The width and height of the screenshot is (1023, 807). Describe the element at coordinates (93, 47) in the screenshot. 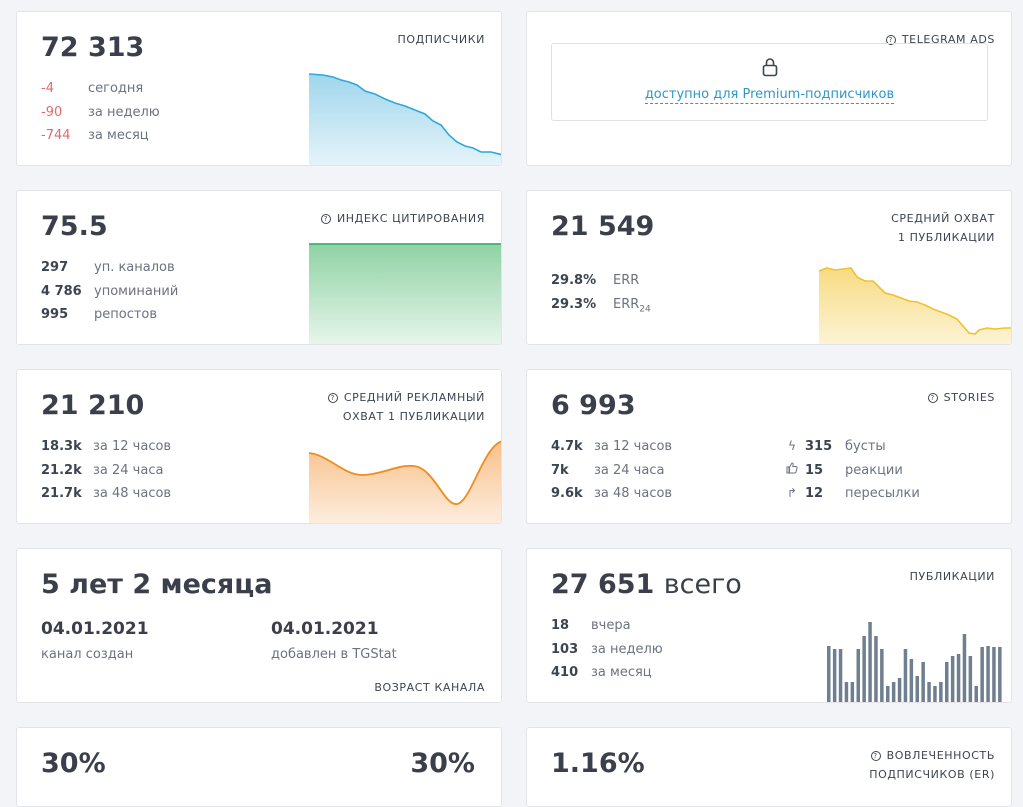

I see `subscribers-count: 72 313` at that location.